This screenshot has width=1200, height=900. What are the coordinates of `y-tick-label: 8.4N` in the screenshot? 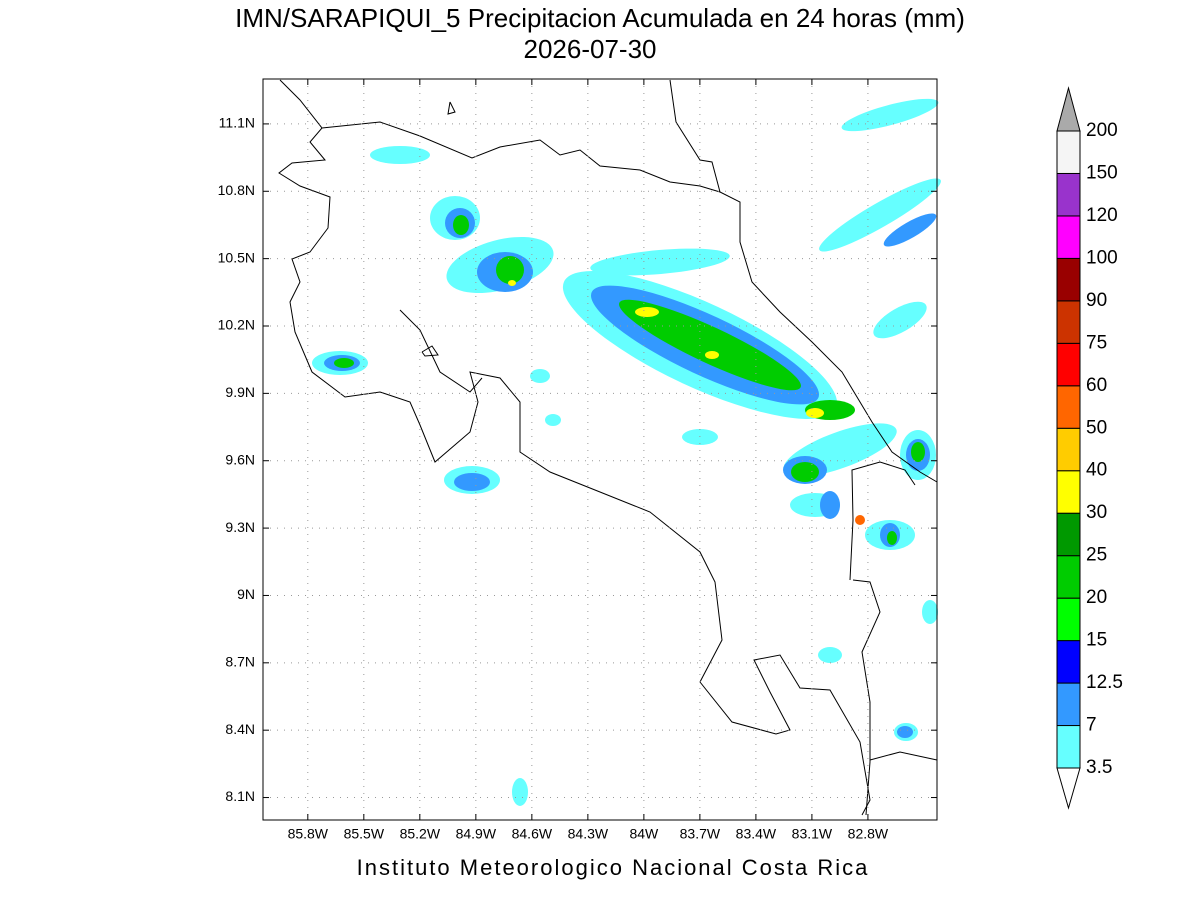 It's located at (240, 729).